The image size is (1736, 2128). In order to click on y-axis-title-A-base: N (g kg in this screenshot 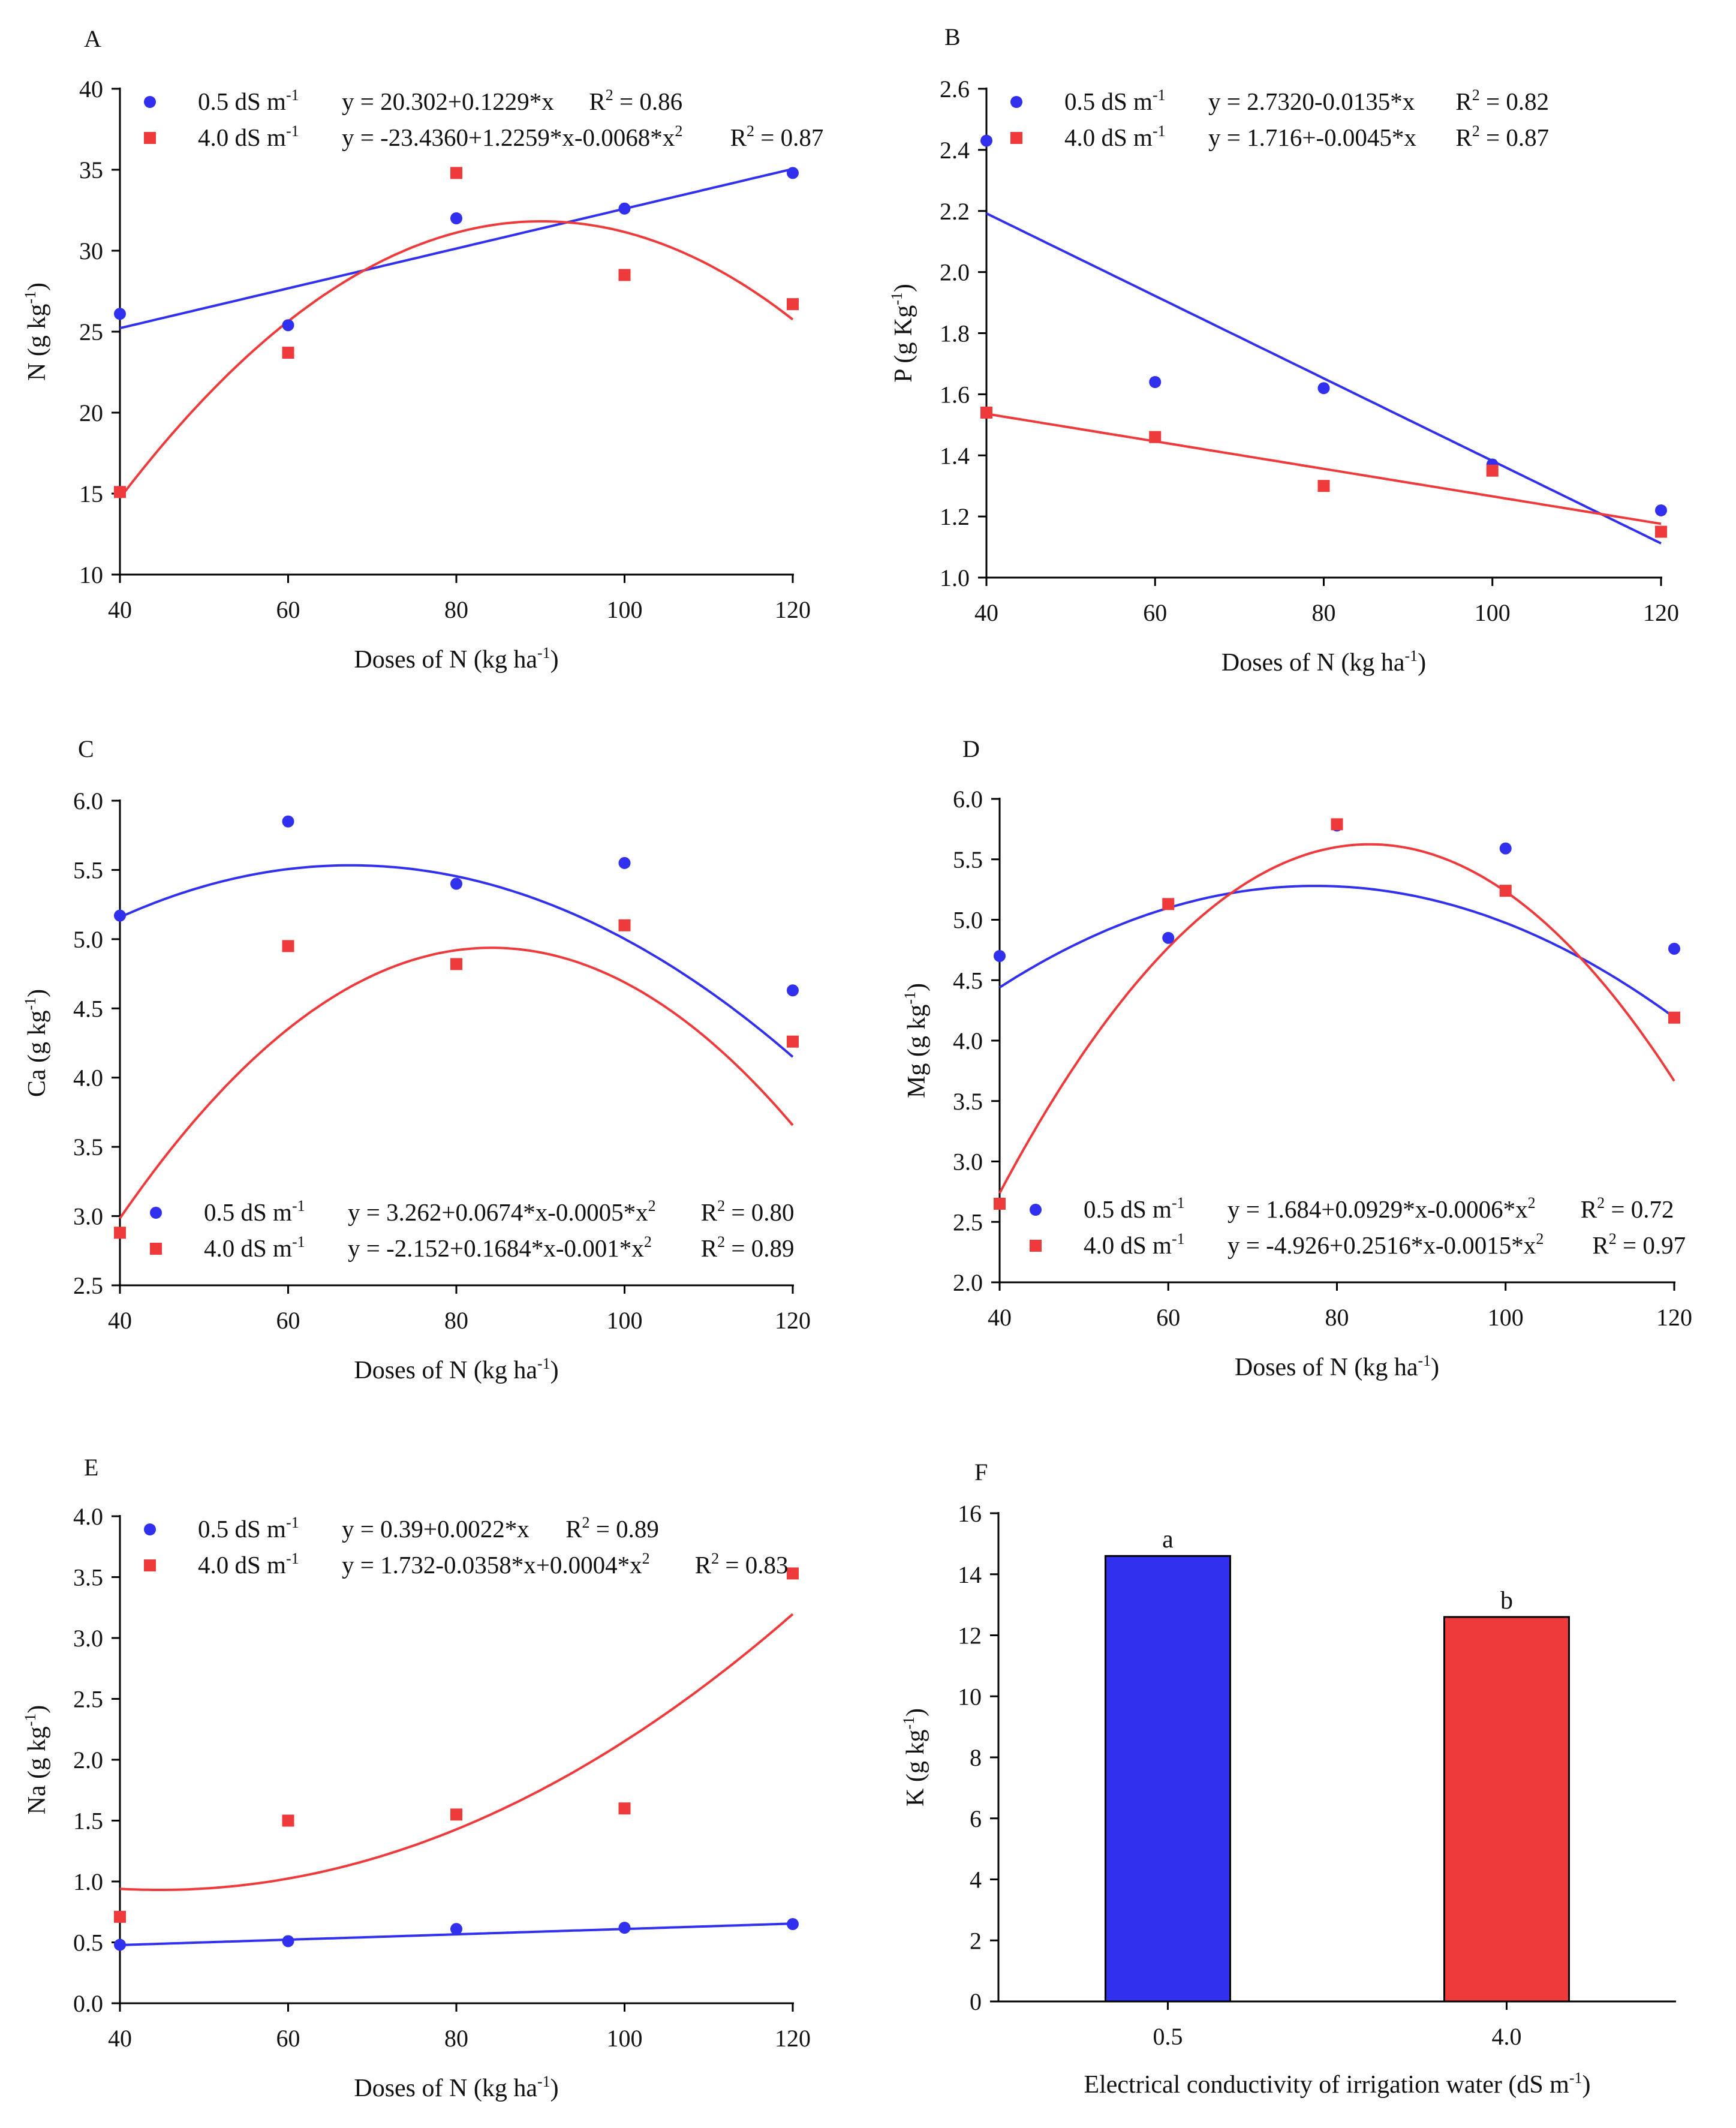, I will do `click(37, 342)`.